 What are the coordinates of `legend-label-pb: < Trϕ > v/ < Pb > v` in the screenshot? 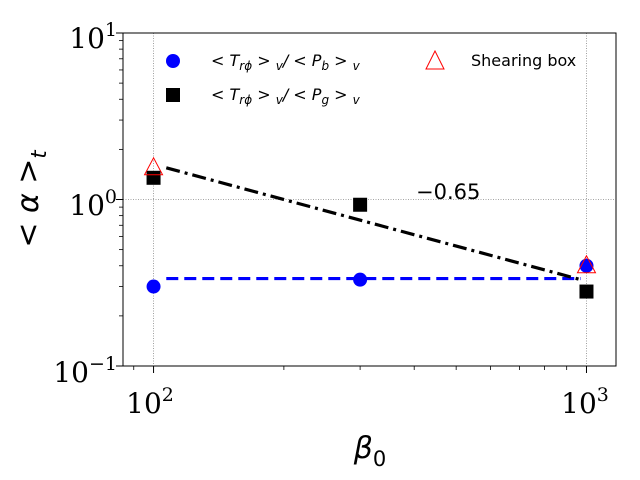 It's located at (286, 62).